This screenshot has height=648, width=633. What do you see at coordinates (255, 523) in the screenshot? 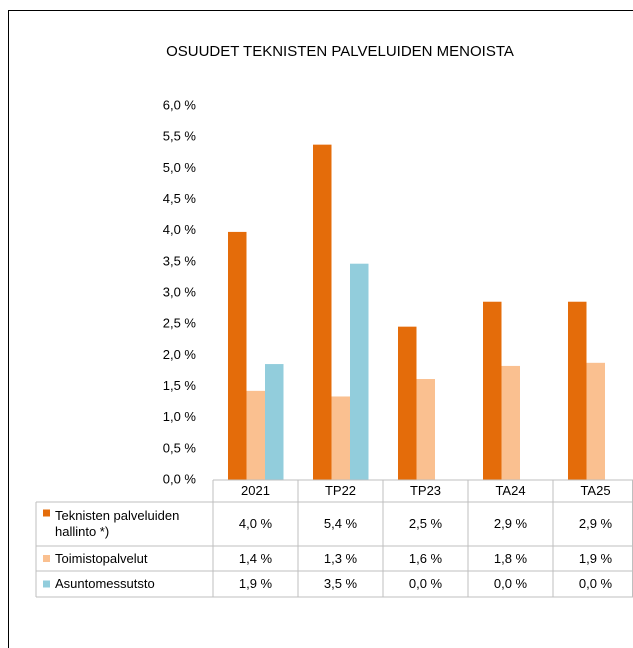
I see `table-value: 4,0 %` at bounding box center [255, 523].